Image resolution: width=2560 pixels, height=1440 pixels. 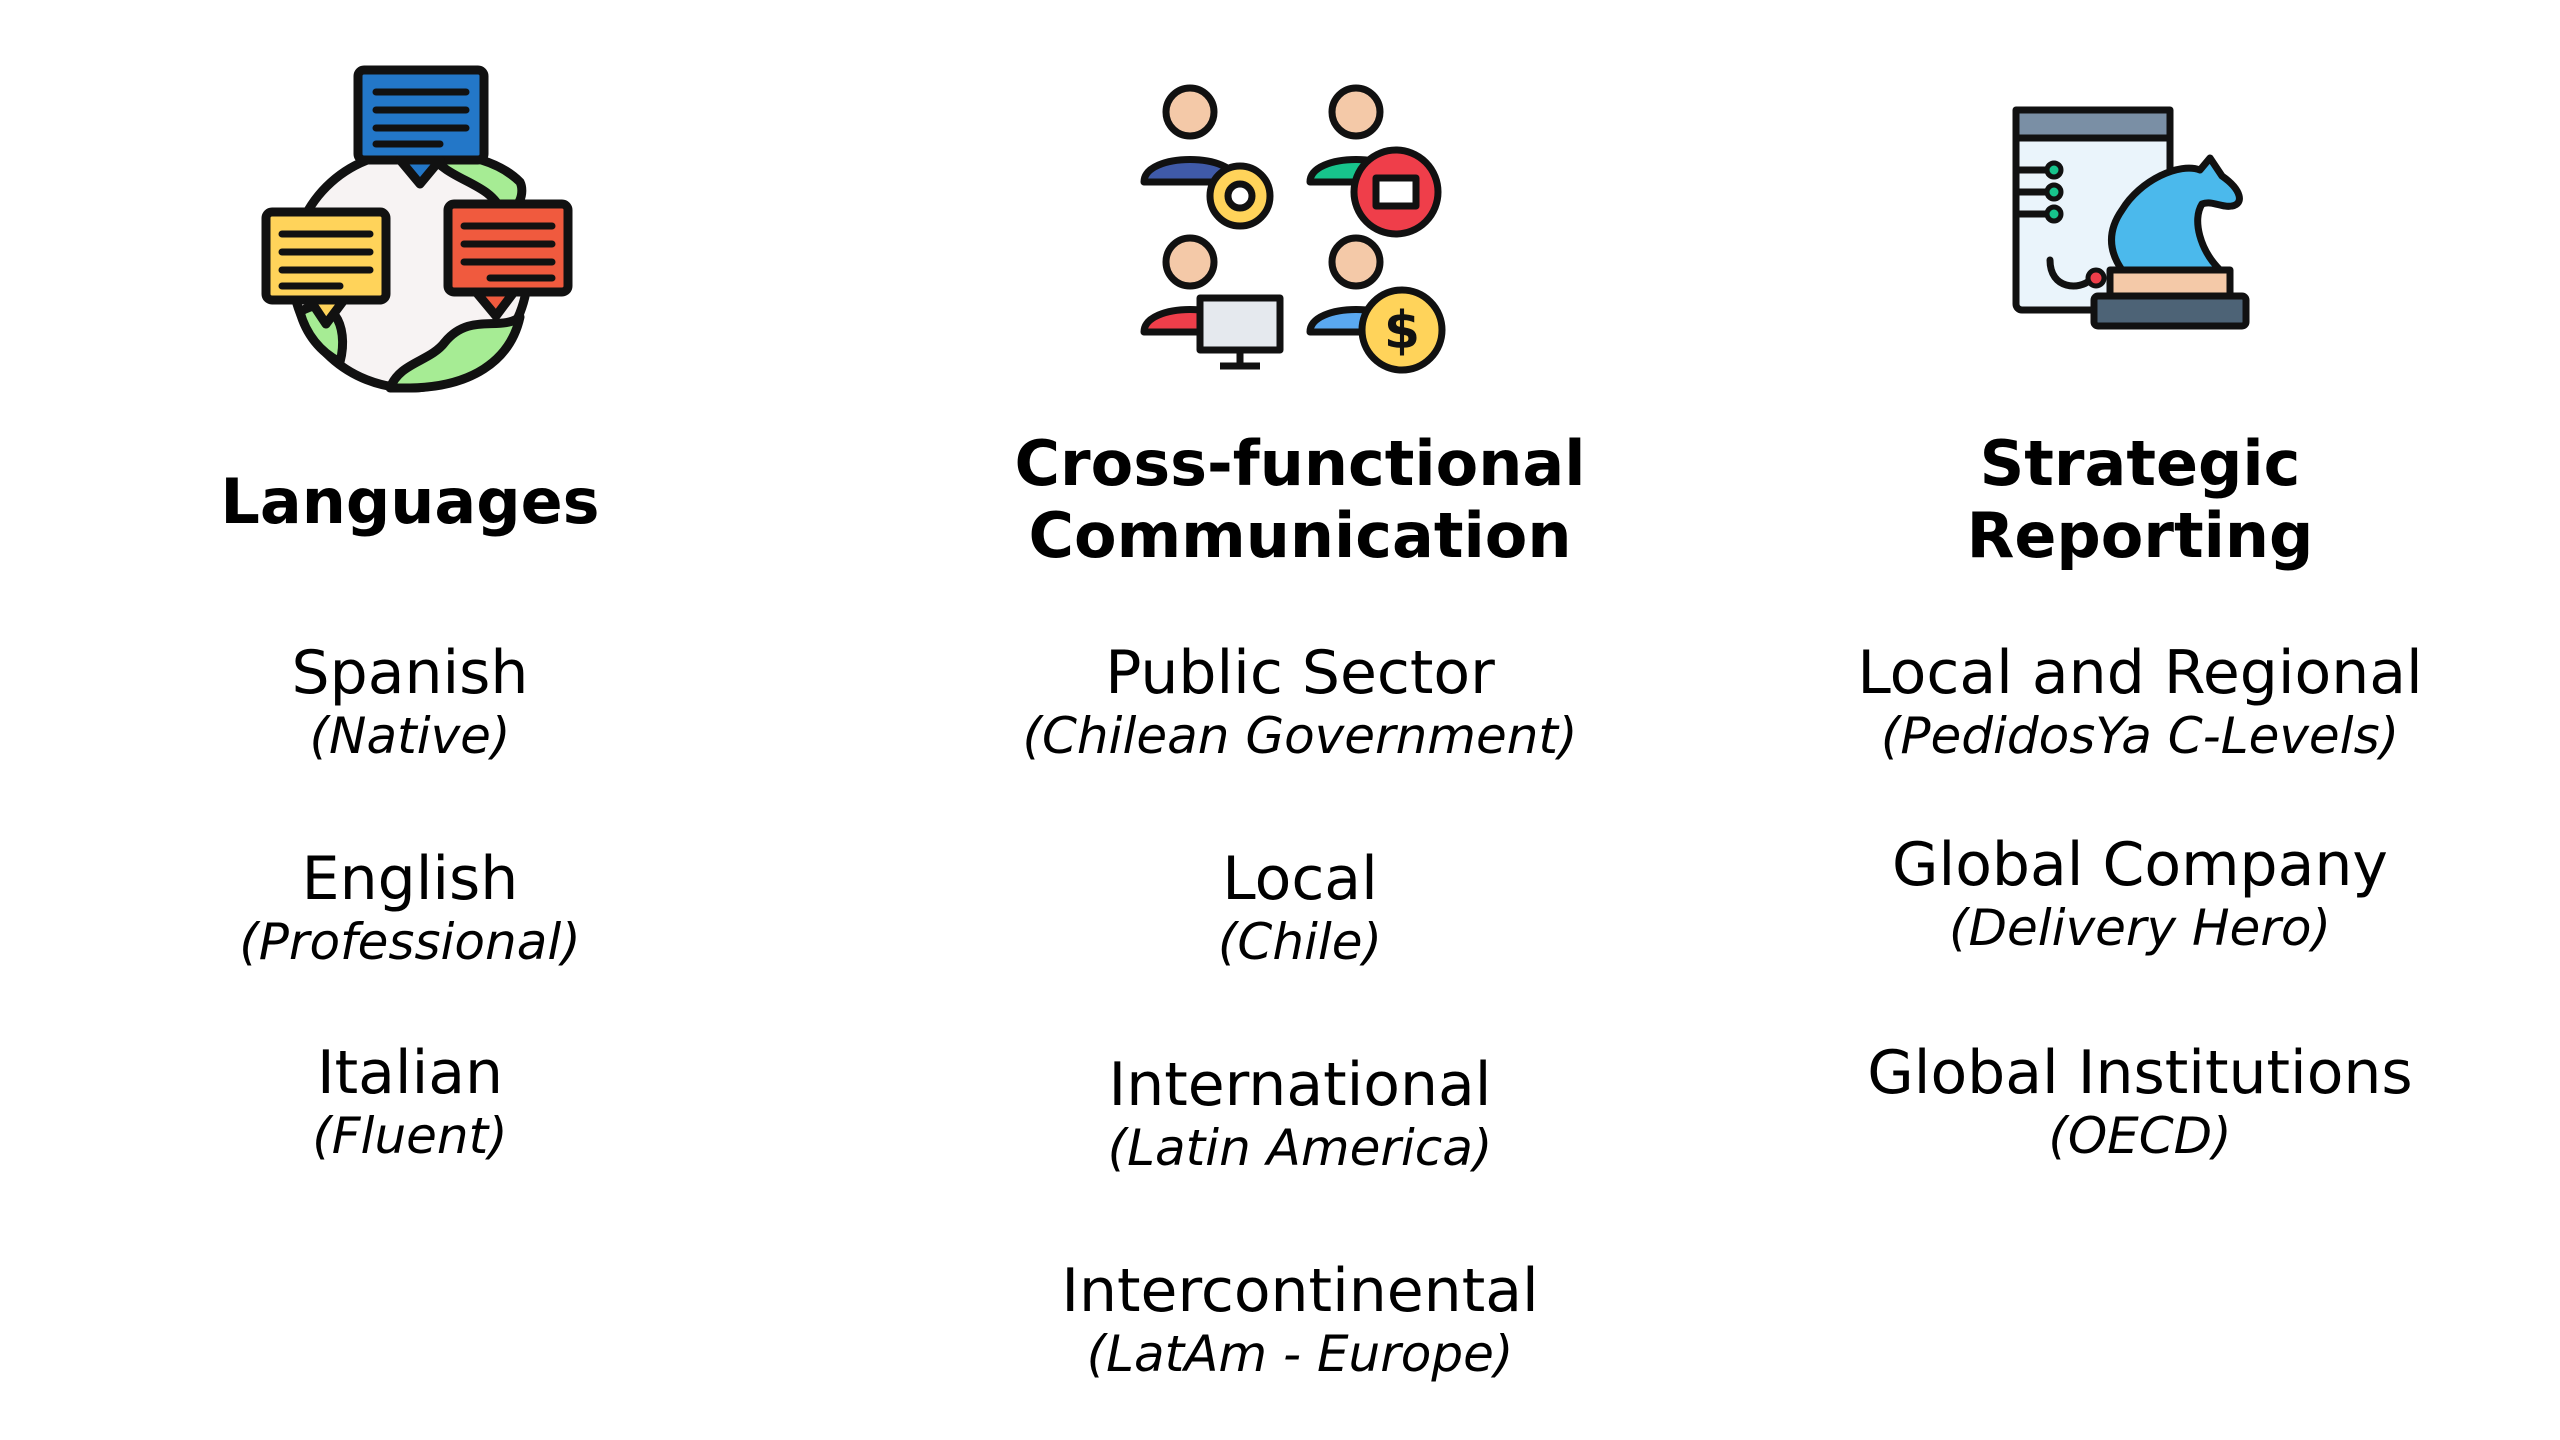 I want to click on entry-detail: (Fluent), so click(x=410, y=1136).